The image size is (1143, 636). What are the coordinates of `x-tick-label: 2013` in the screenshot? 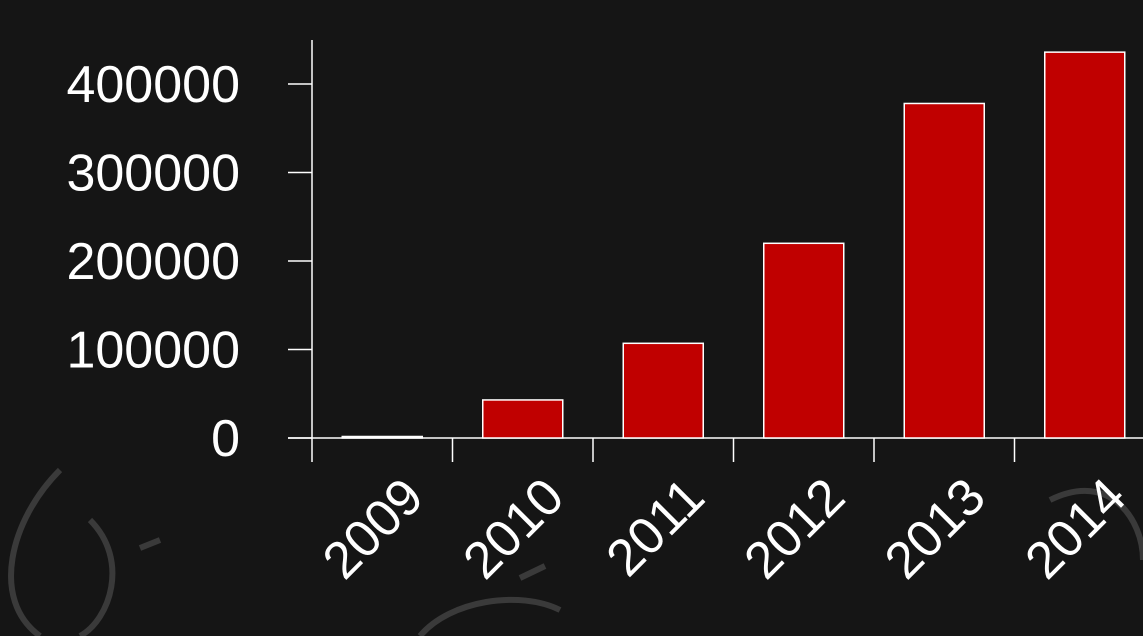 It's located at (935, 528).